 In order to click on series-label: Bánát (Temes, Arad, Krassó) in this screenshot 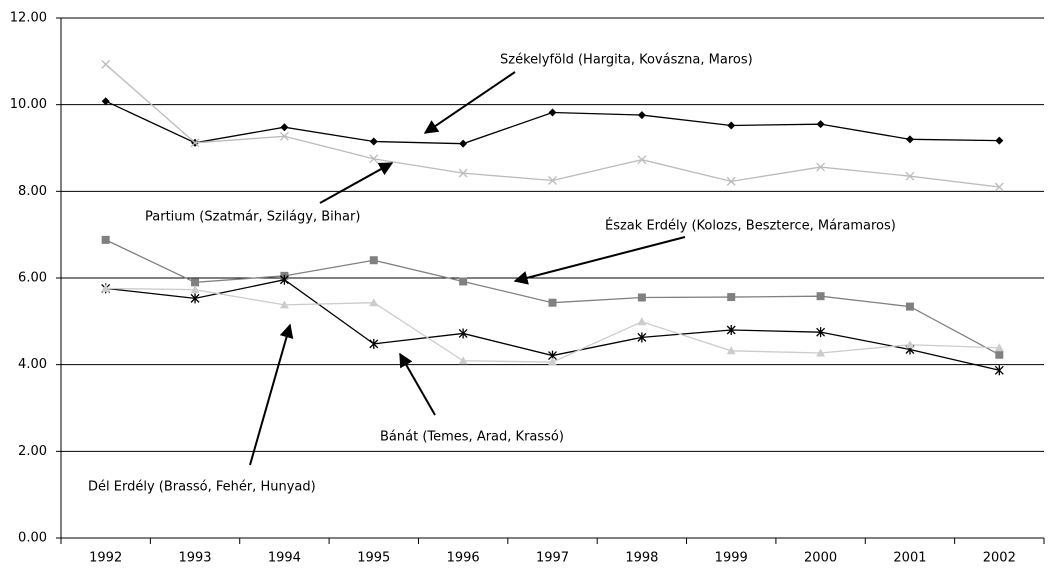, I will do `click(472, 437)`.